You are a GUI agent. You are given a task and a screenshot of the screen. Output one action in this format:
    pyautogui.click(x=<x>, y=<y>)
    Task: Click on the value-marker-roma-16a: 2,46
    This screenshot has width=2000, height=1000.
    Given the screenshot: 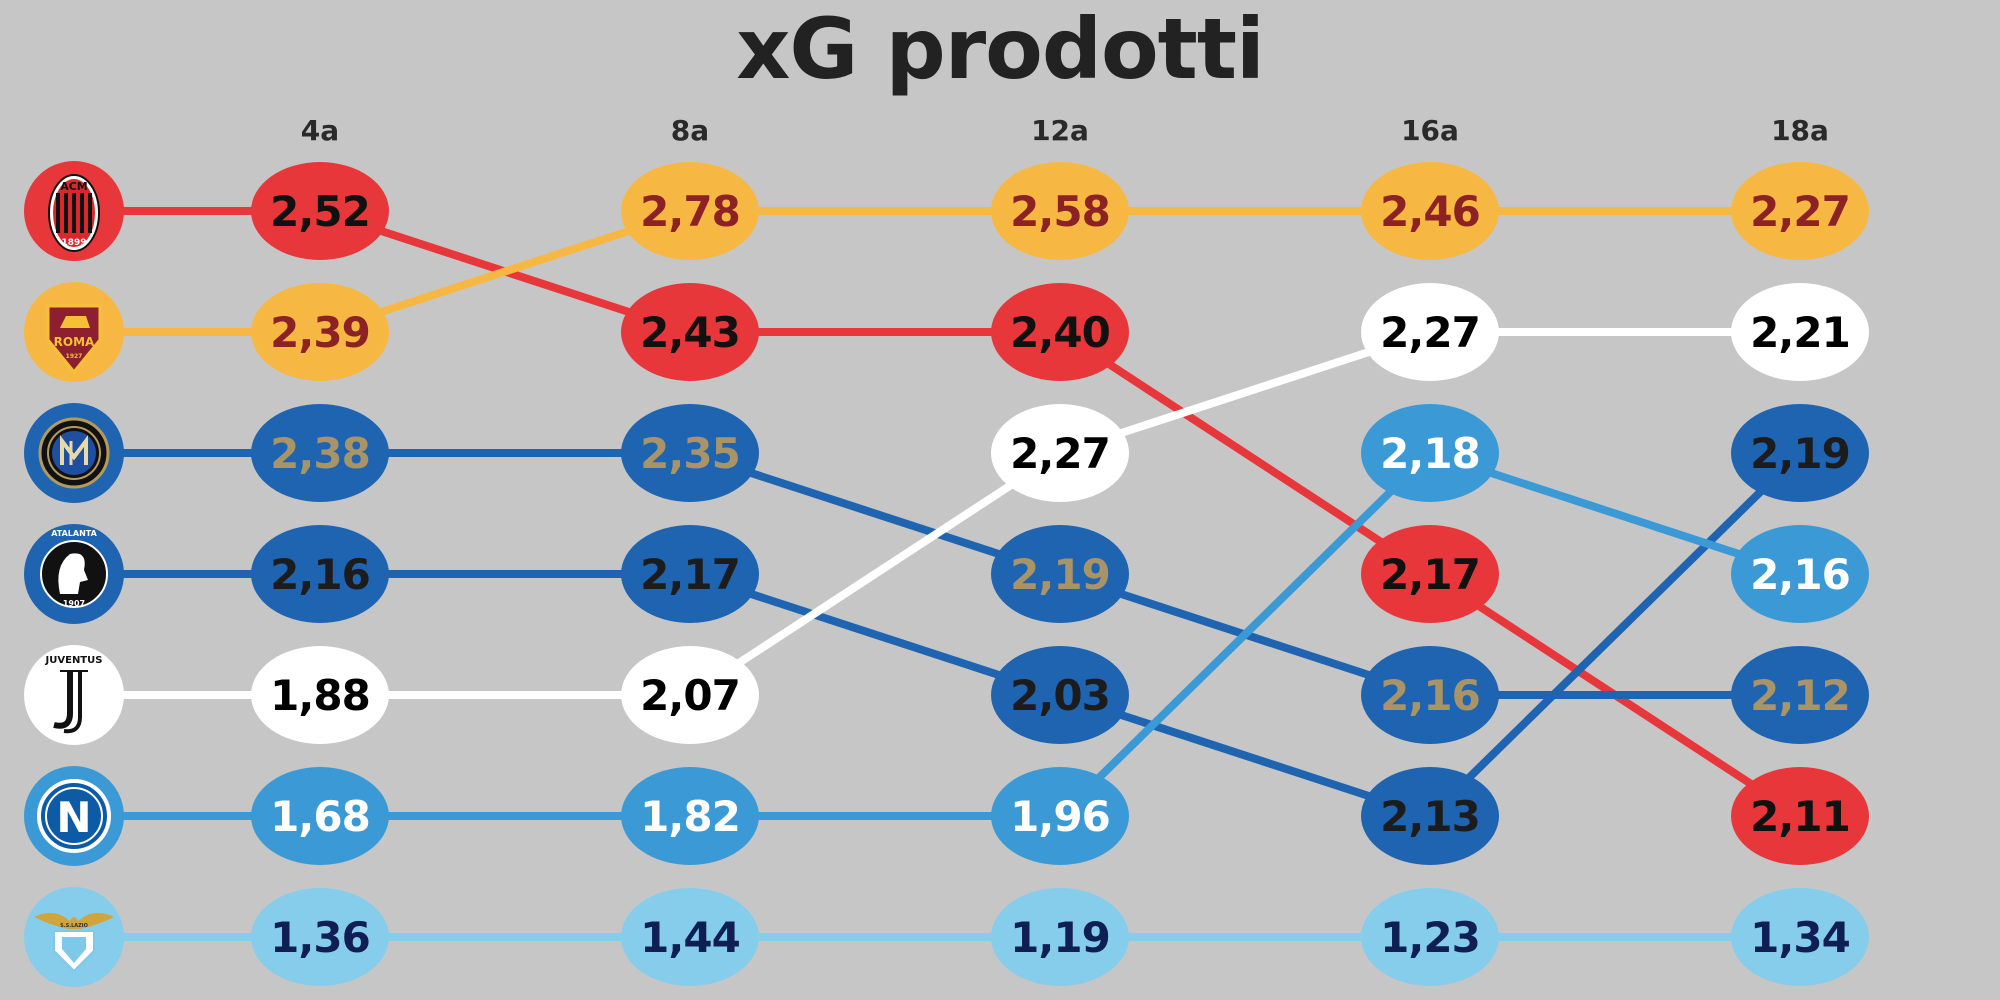 What is the action you would take?
    pyautogui.click(x=1430, y=211)
    